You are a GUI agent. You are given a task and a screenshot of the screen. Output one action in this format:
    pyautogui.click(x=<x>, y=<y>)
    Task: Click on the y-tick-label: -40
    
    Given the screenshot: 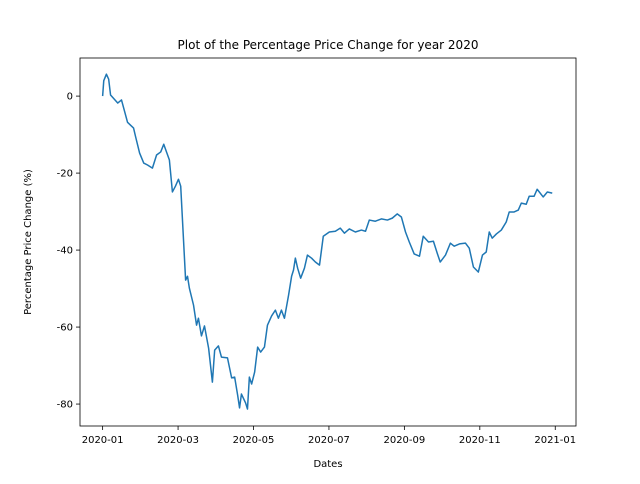 What is the action you would take?
    pyautogui.click(x=65, y=251)
    